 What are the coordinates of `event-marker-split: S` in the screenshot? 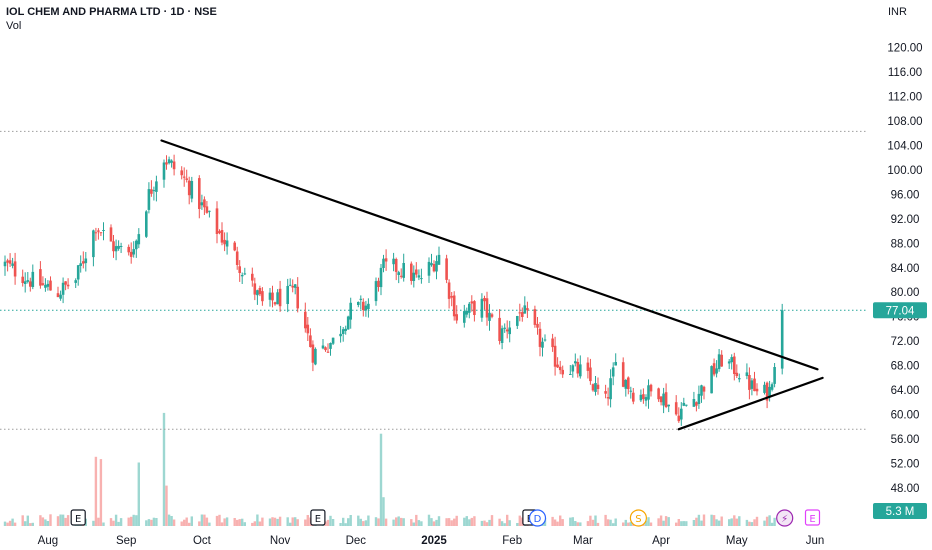 It's located at (638, 518).